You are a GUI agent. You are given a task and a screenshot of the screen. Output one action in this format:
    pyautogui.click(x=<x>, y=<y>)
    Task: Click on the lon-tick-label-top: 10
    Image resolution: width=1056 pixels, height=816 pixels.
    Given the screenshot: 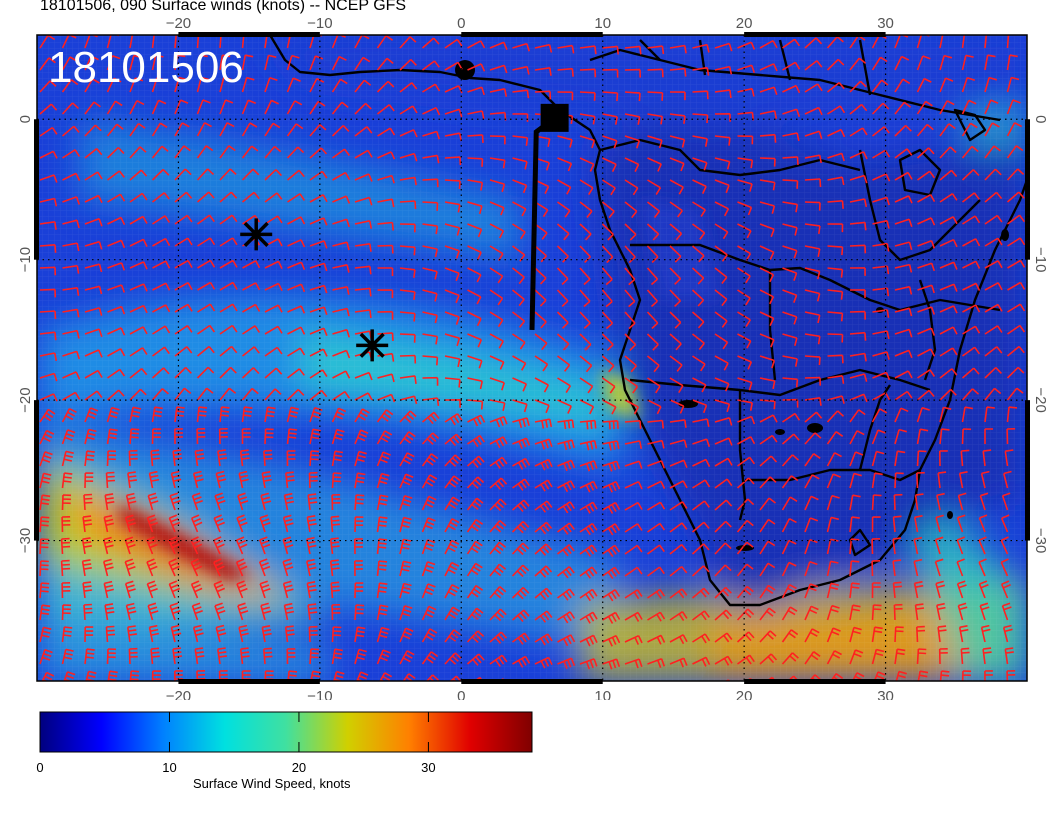 What is the action you would take?
    pyautogui.click(x=602, y=23)
    